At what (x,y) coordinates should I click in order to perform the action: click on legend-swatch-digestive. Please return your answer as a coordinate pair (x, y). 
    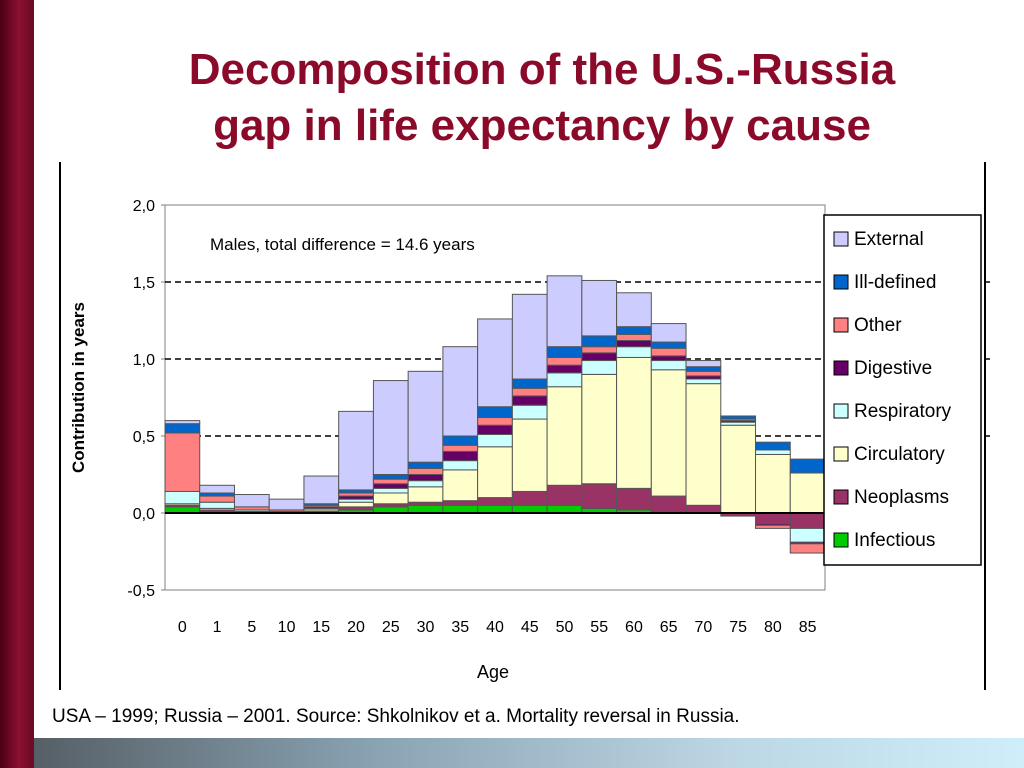
    Looking at the image, I should click on (841, 368).